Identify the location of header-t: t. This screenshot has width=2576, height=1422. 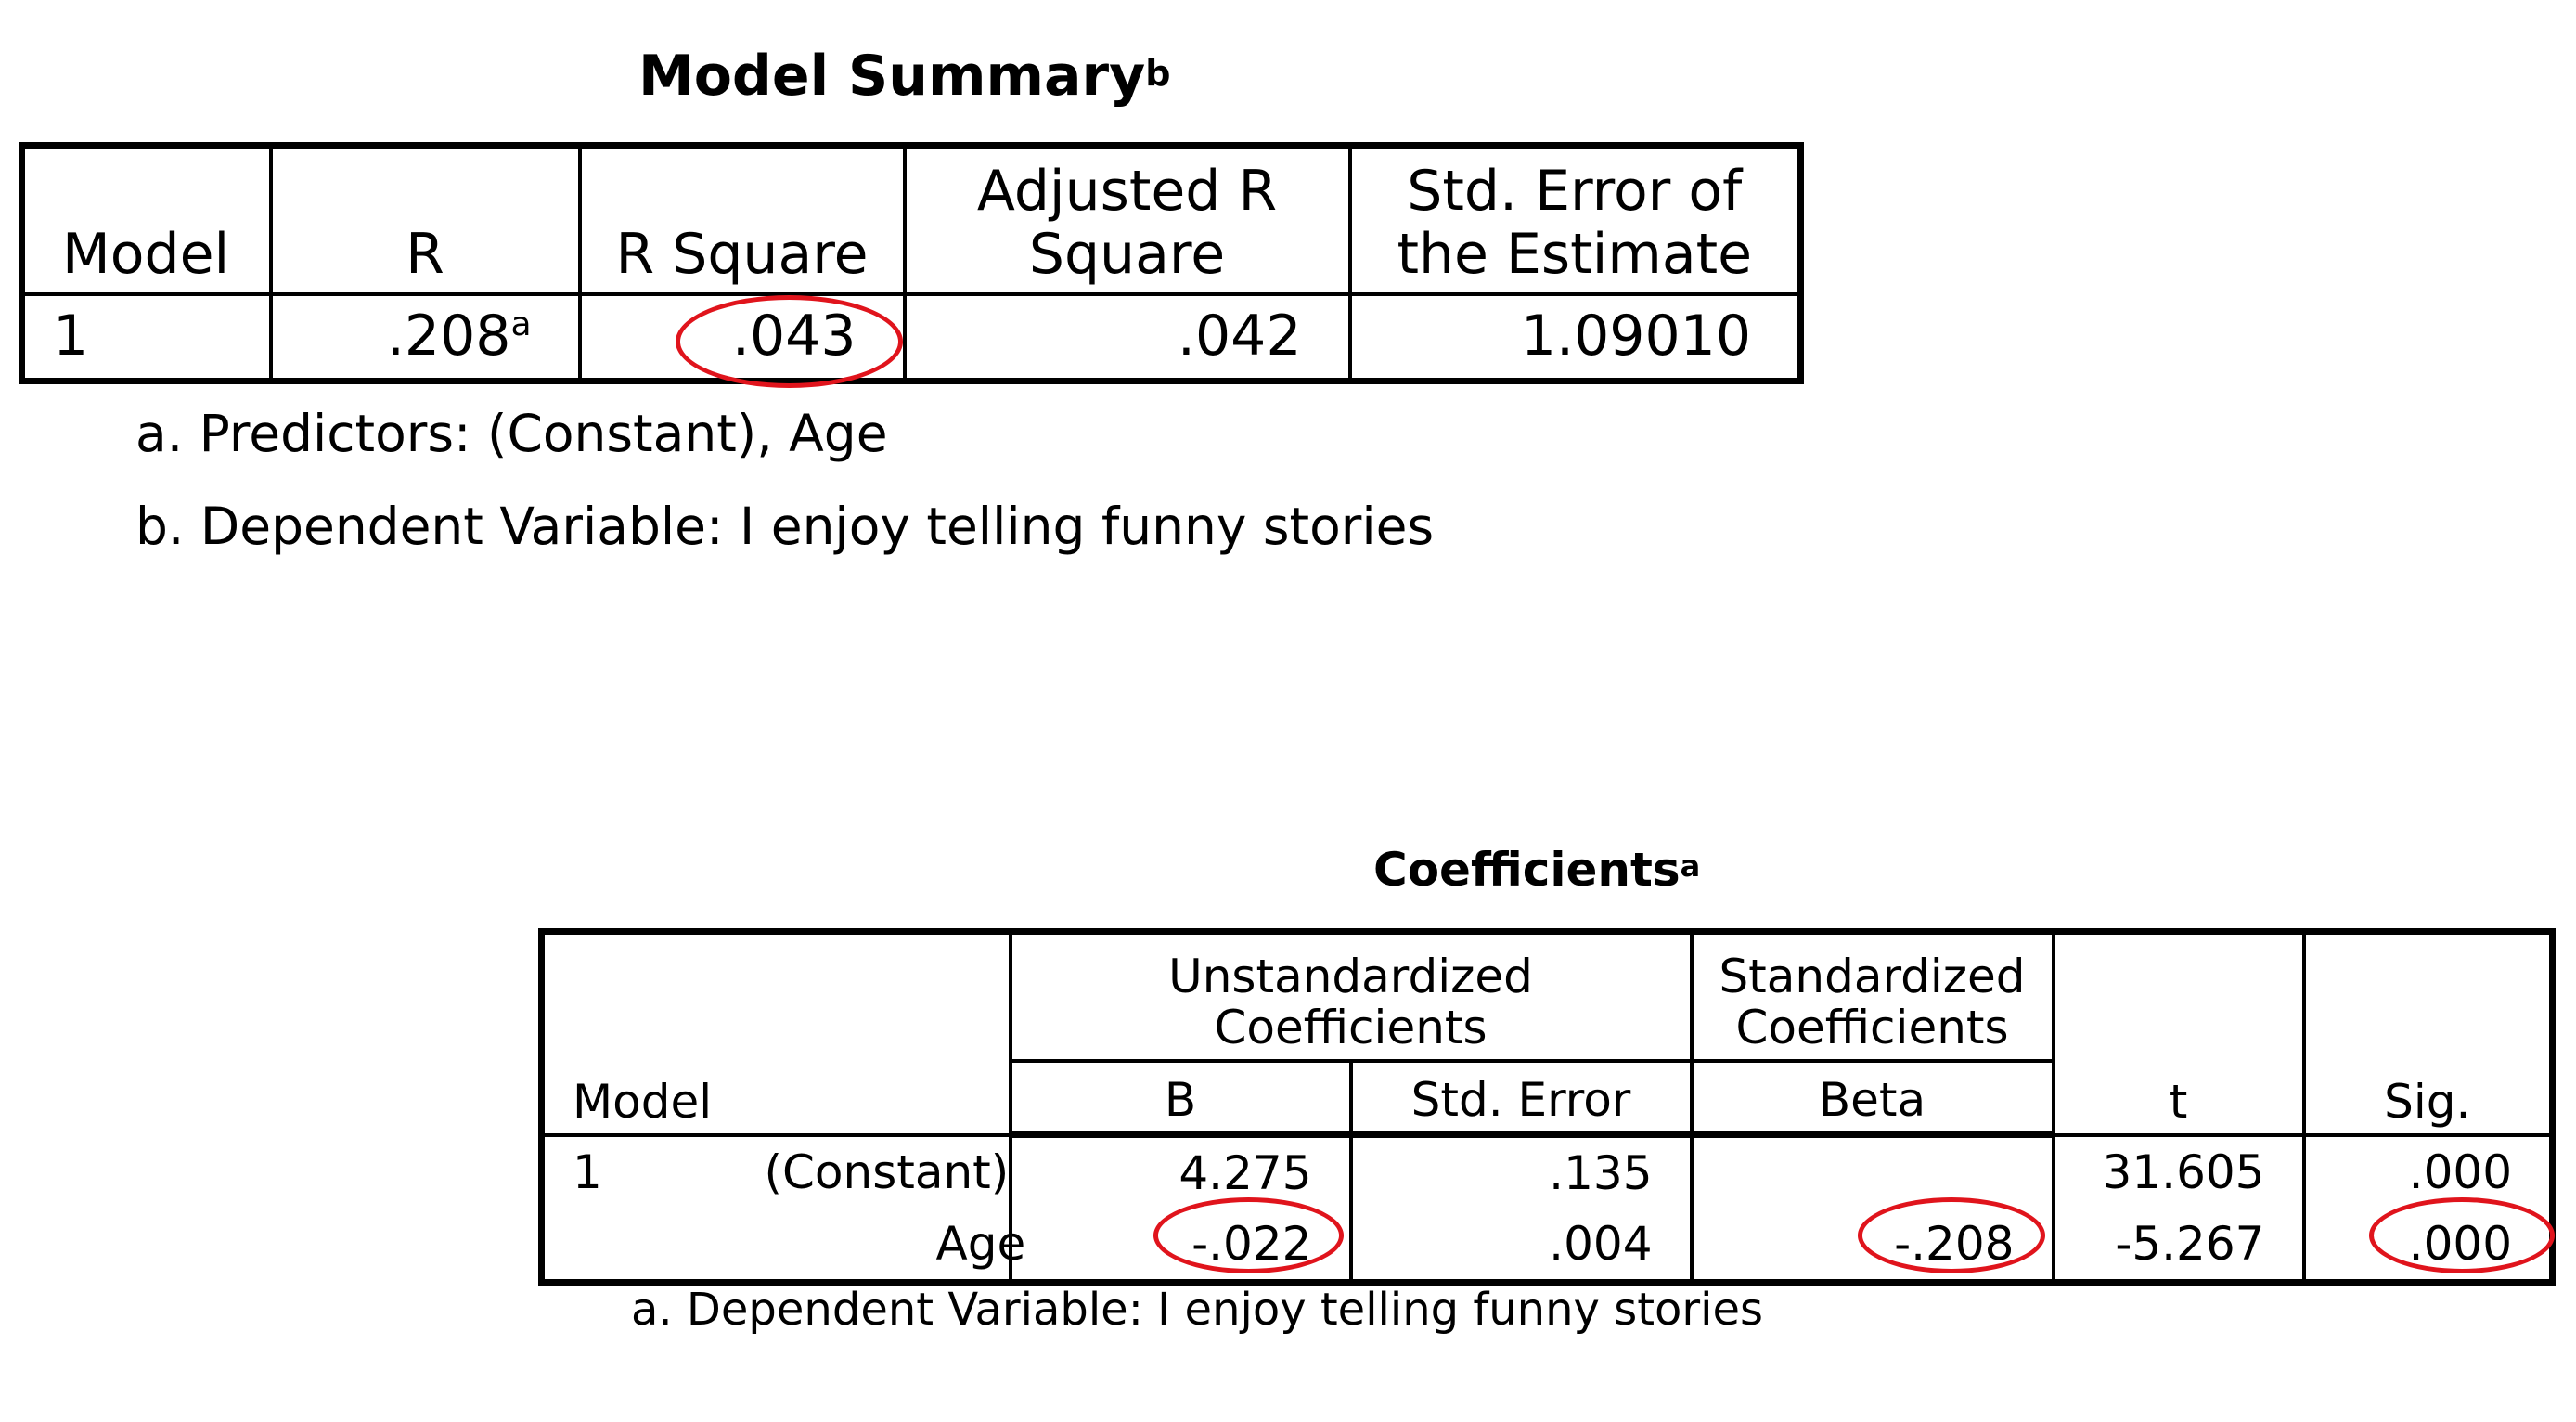
(2178, 1033).